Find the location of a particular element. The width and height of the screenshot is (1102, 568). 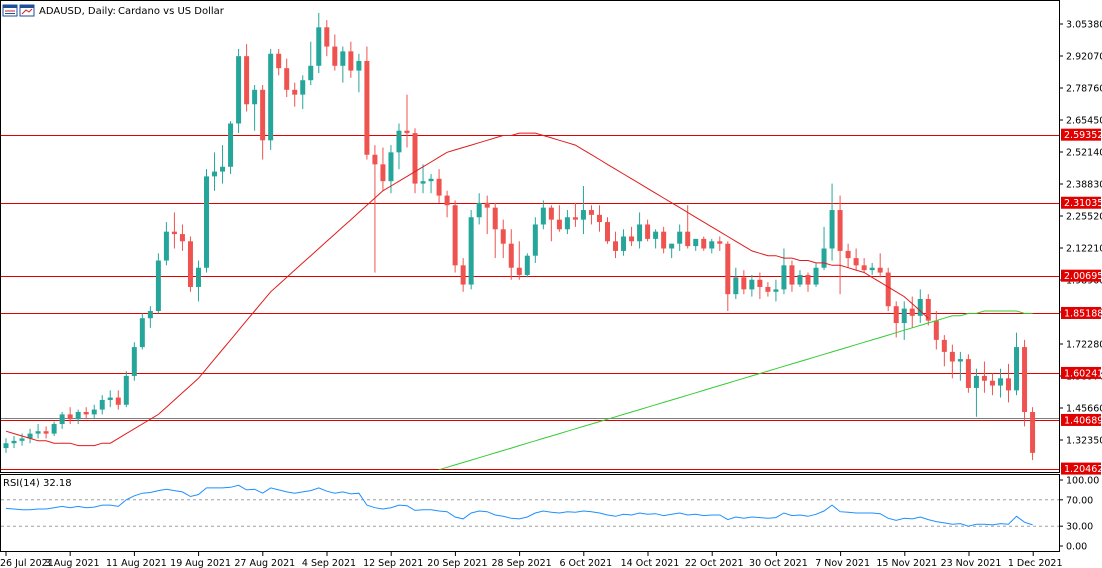

level-price-tag-label: 2.31035 is located at coordinates (1083, 203).